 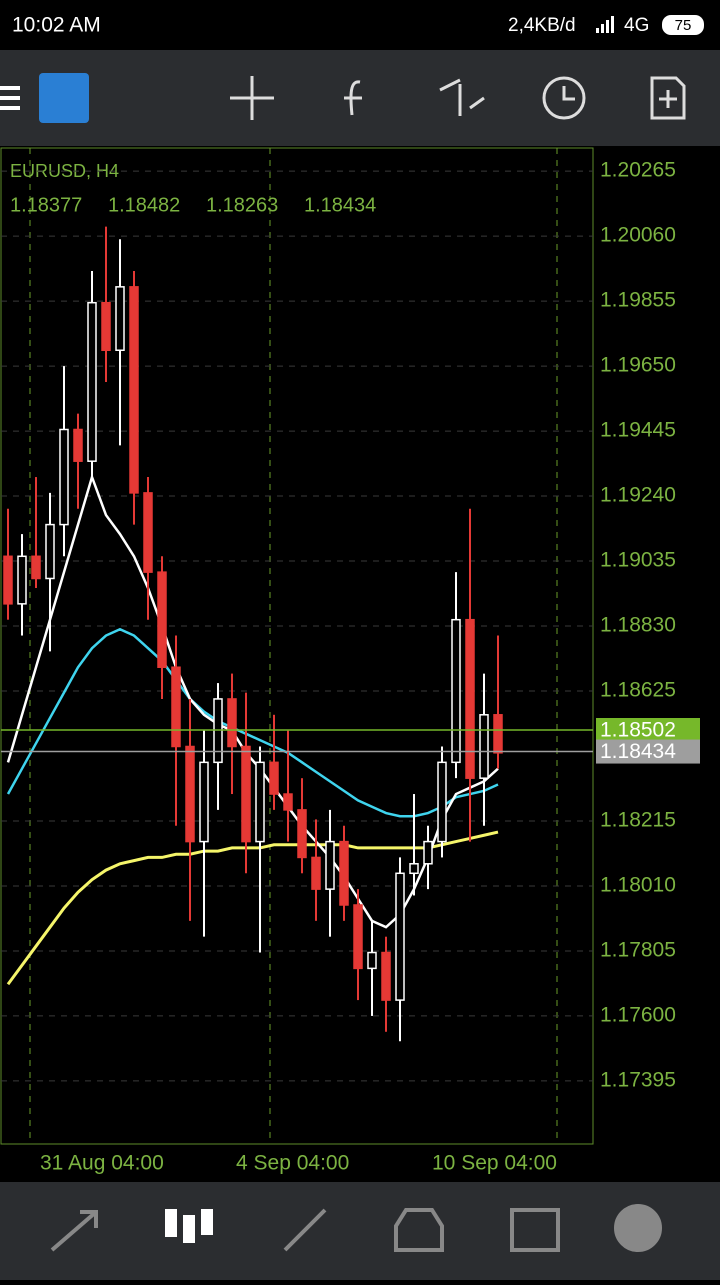 I want to click on crosshair-button, so click(x=252, y=98).